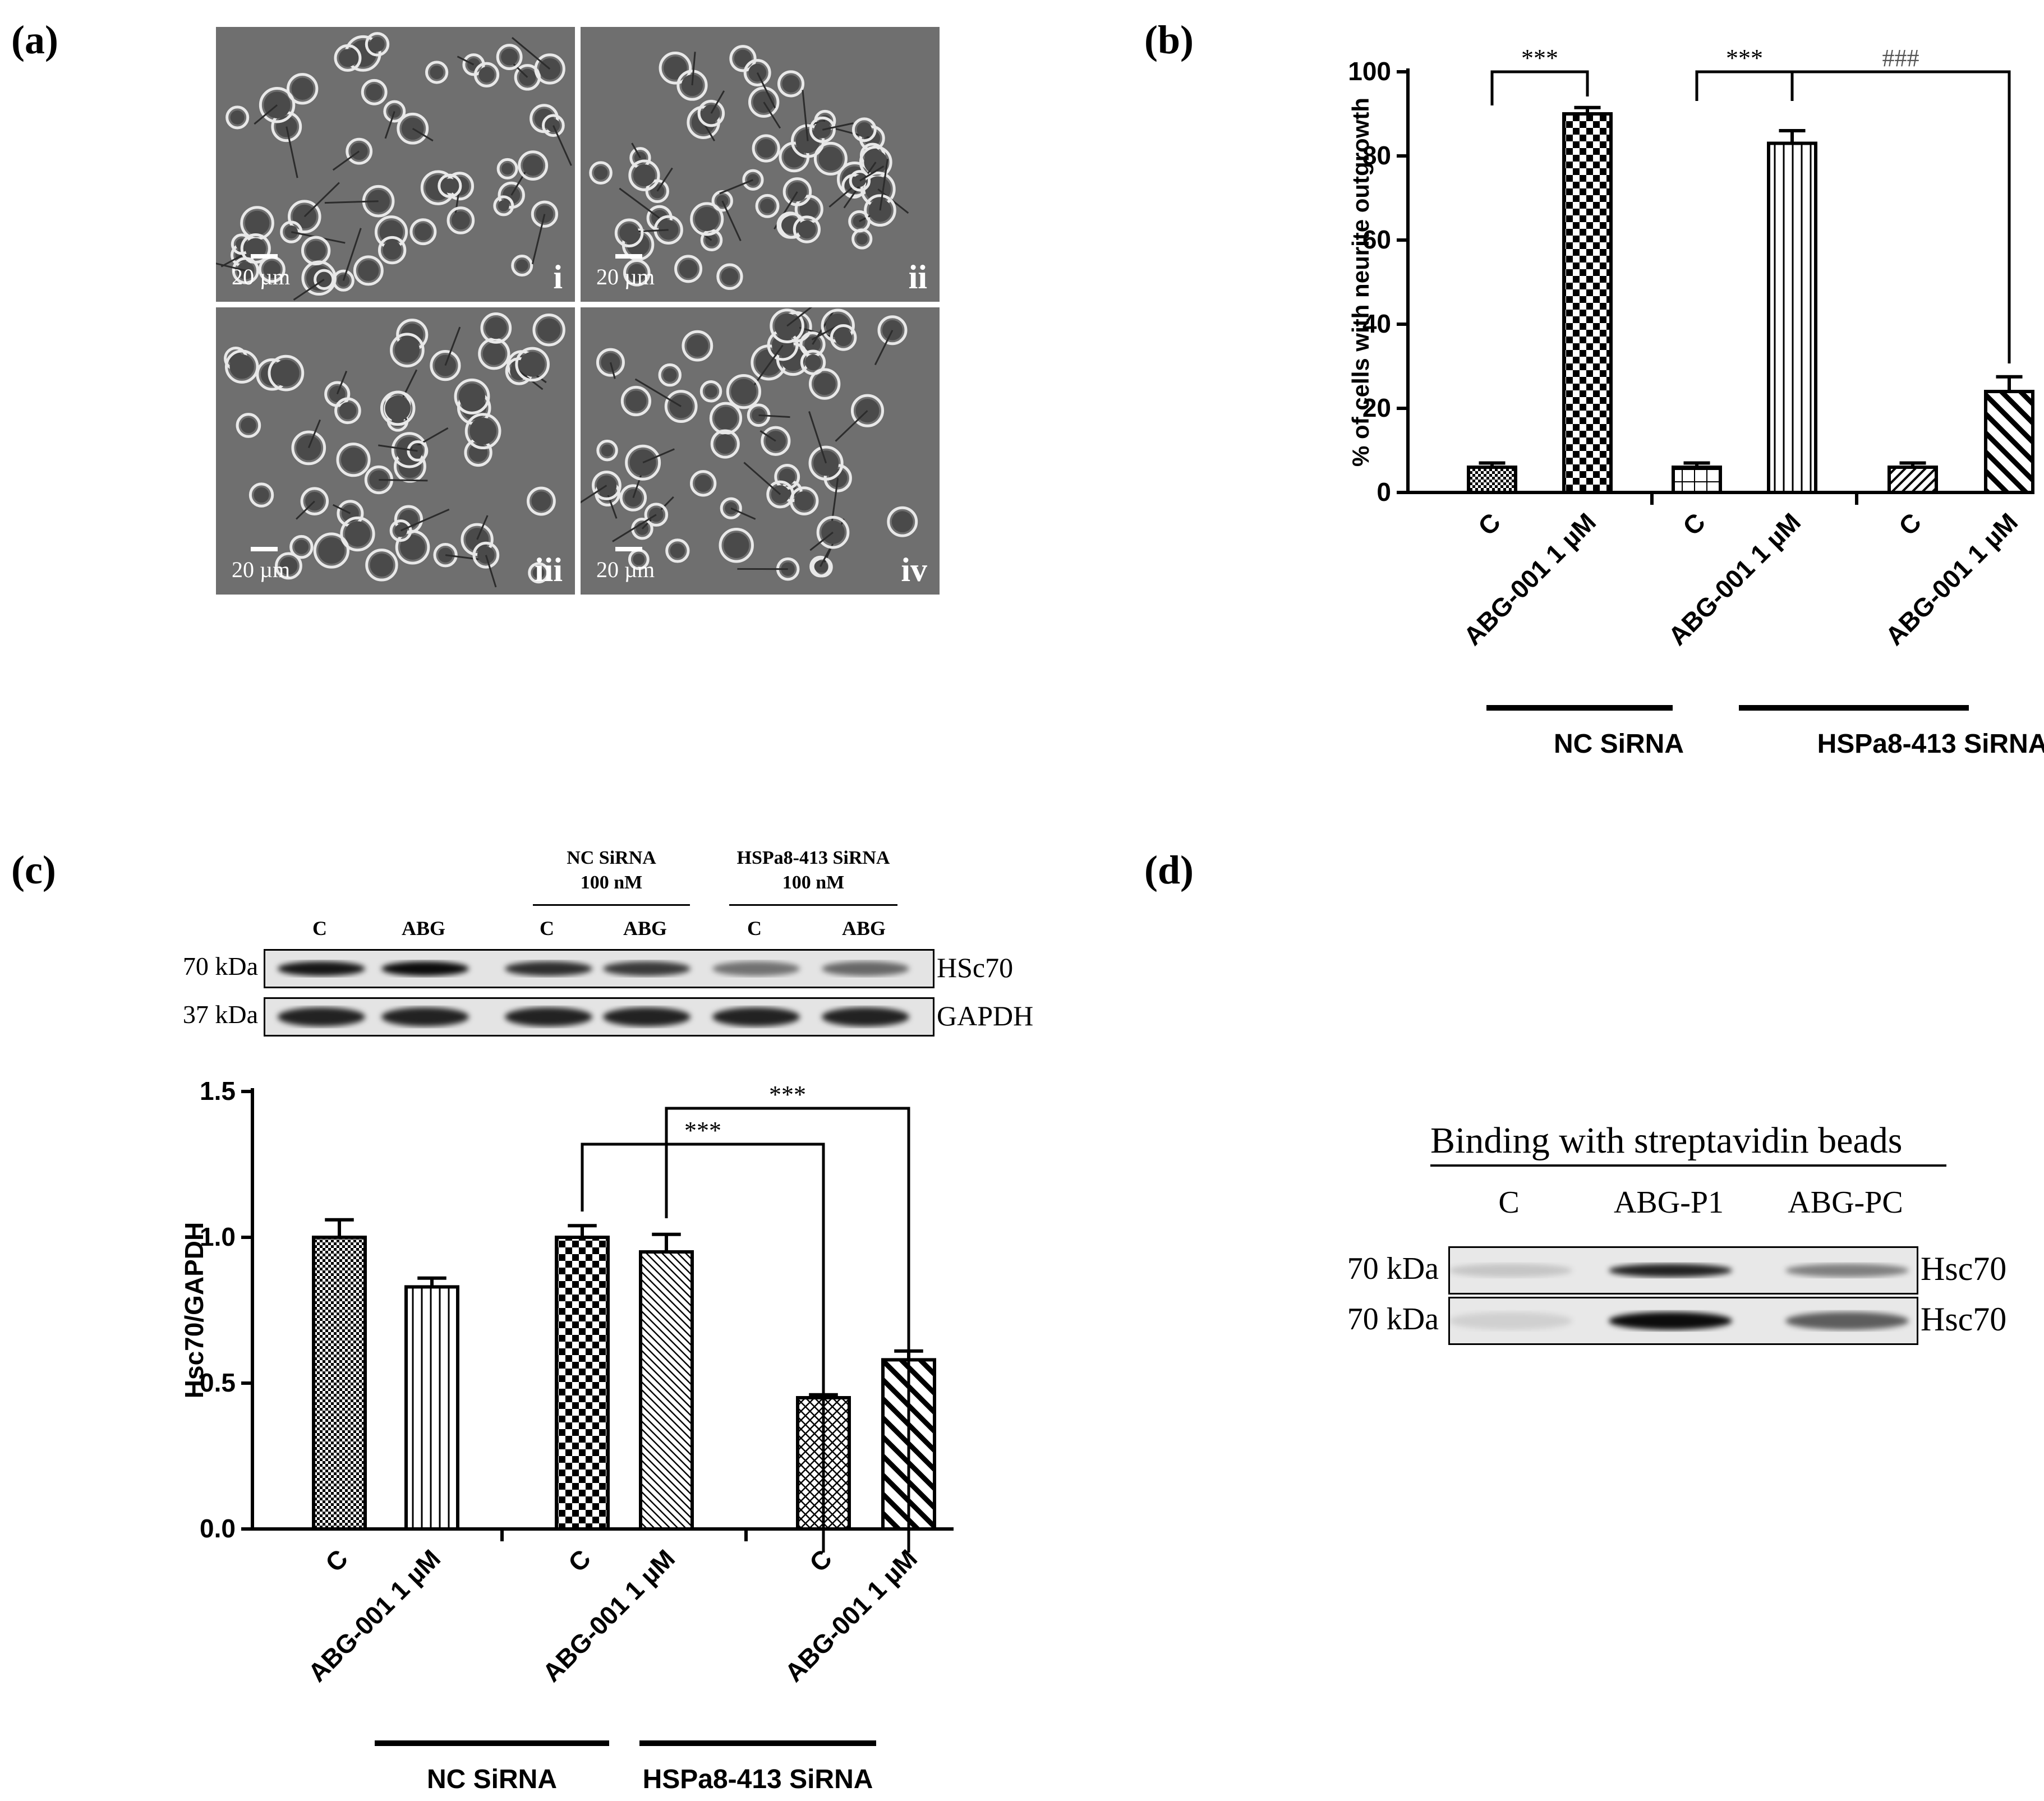 Image resolution: width=2044 pixels, height=1801 pixels. Describe the element at coordinates (33, 869) in the screenshot. I see `panel-c-label: (c)` at that location.